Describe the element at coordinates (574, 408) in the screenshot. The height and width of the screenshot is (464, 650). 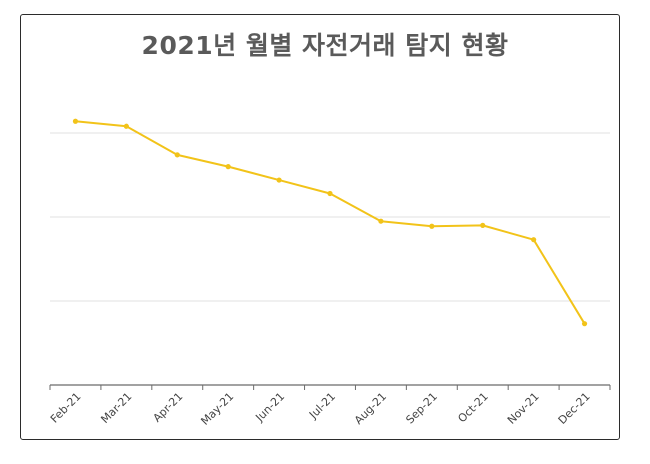
I see `x-tick-label: Dec-21` at that location.